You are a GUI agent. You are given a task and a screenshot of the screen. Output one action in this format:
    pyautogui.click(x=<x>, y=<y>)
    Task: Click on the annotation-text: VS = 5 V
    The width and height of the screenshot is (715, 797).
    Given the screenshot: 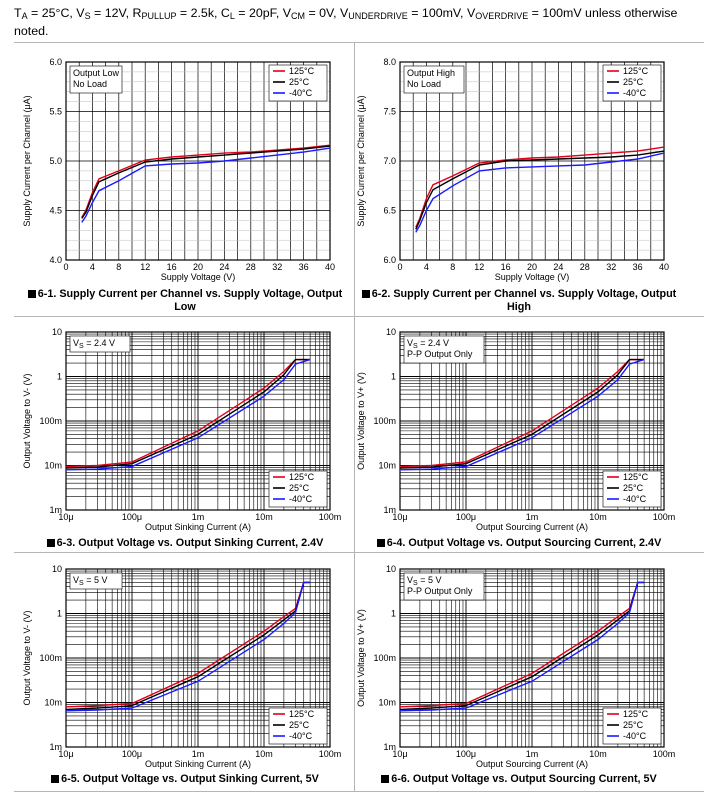 What is the action you would take?
    pyautogui.click(x=90, y=581)
    